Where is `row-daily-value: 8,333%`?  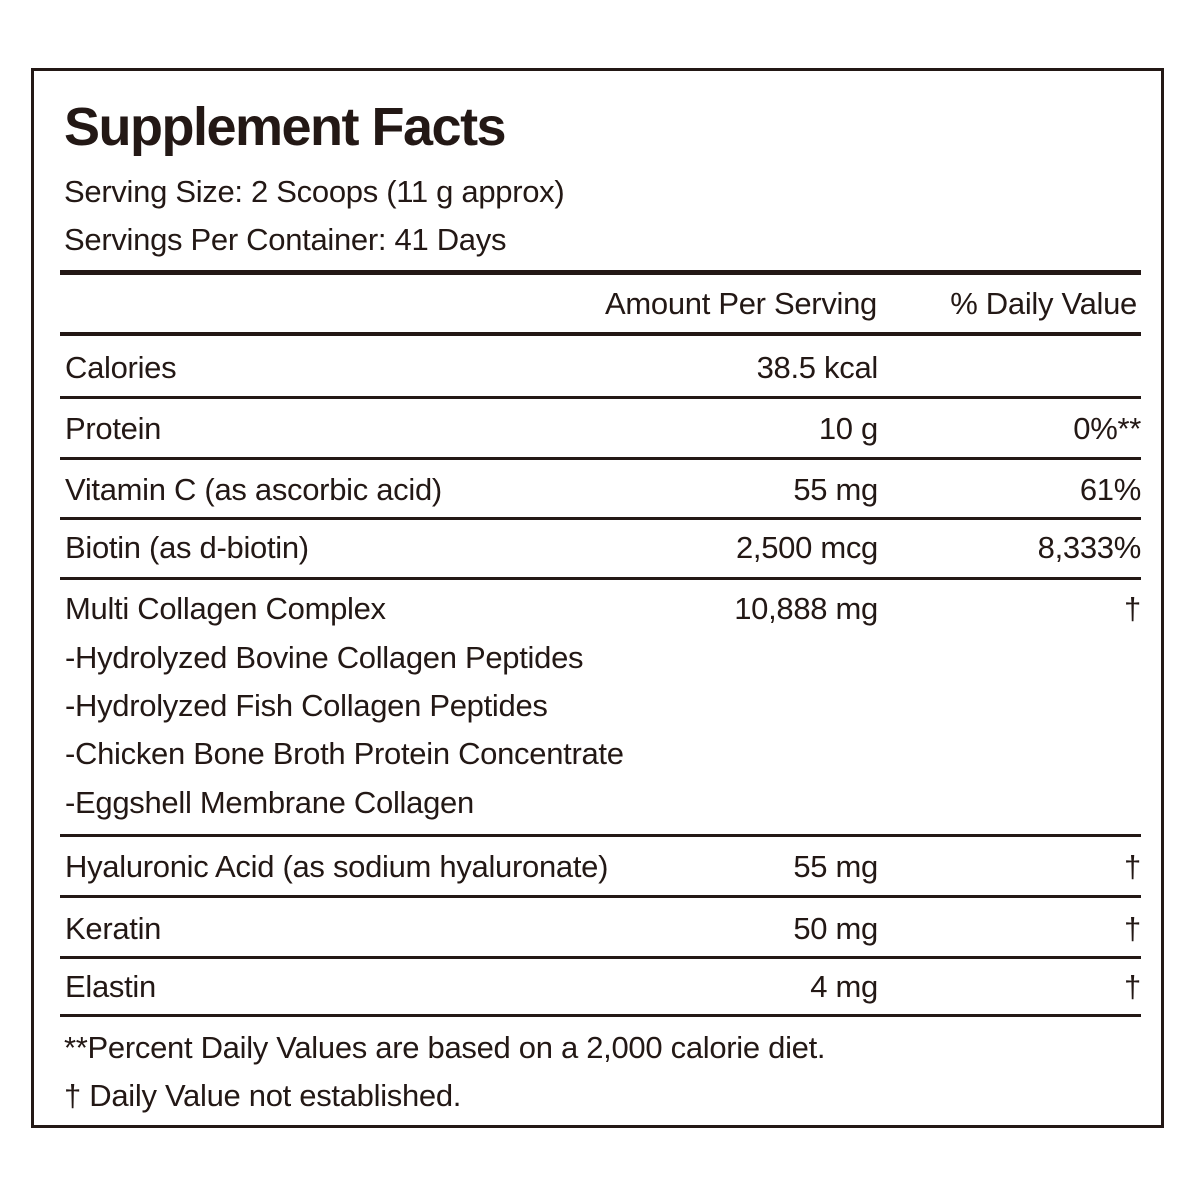
row-daily-value: 8,333% is located at coordinates (1089, 547).